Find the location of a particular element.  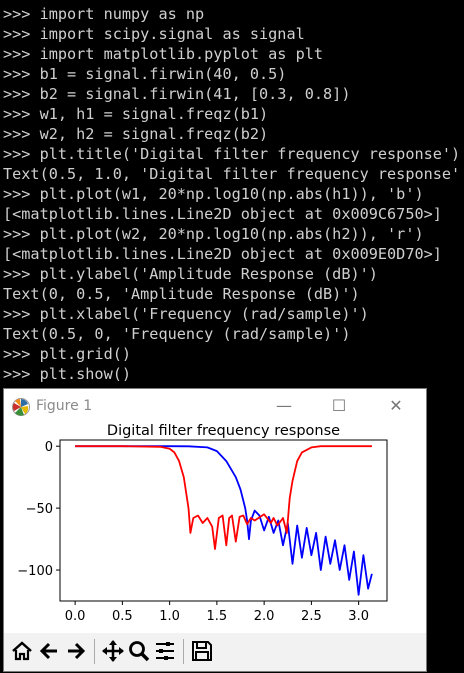

console-input-line: >>> w2, h2 = signal.freqz(b2) is located at coordinates (136, 134).